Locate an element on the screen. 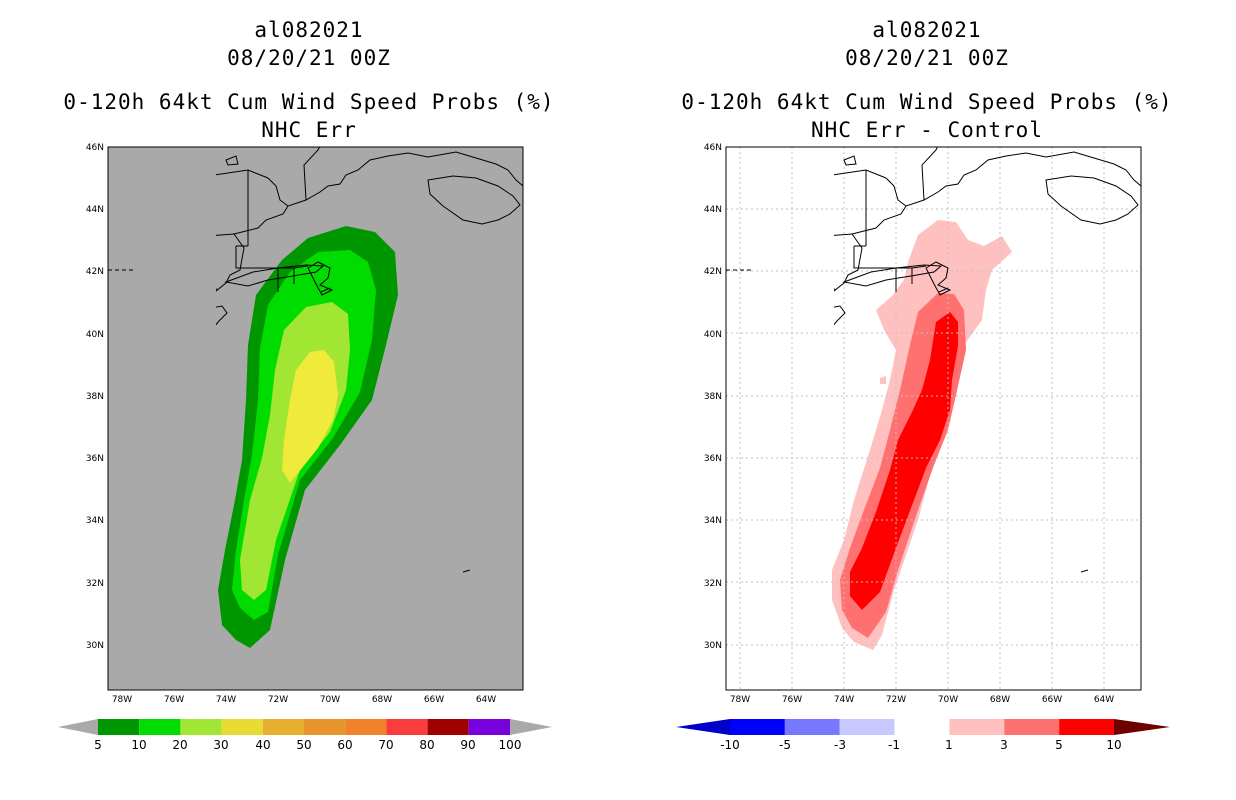 The width and height of the screenshot is (1236, 800). colorbar: -10 -5 -3 -1 1 3 5 10 is located at coordinates (923, 735).